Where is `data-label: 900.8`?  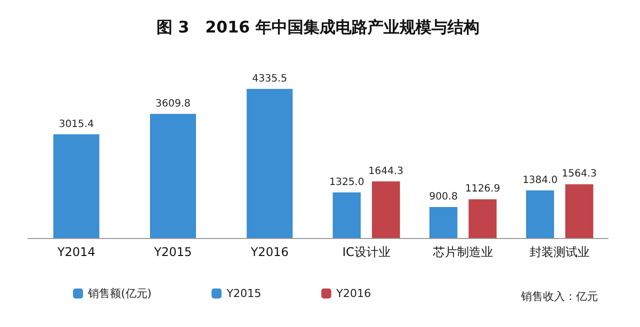
data-label: 900.8 is located at coordinates (443, 197).